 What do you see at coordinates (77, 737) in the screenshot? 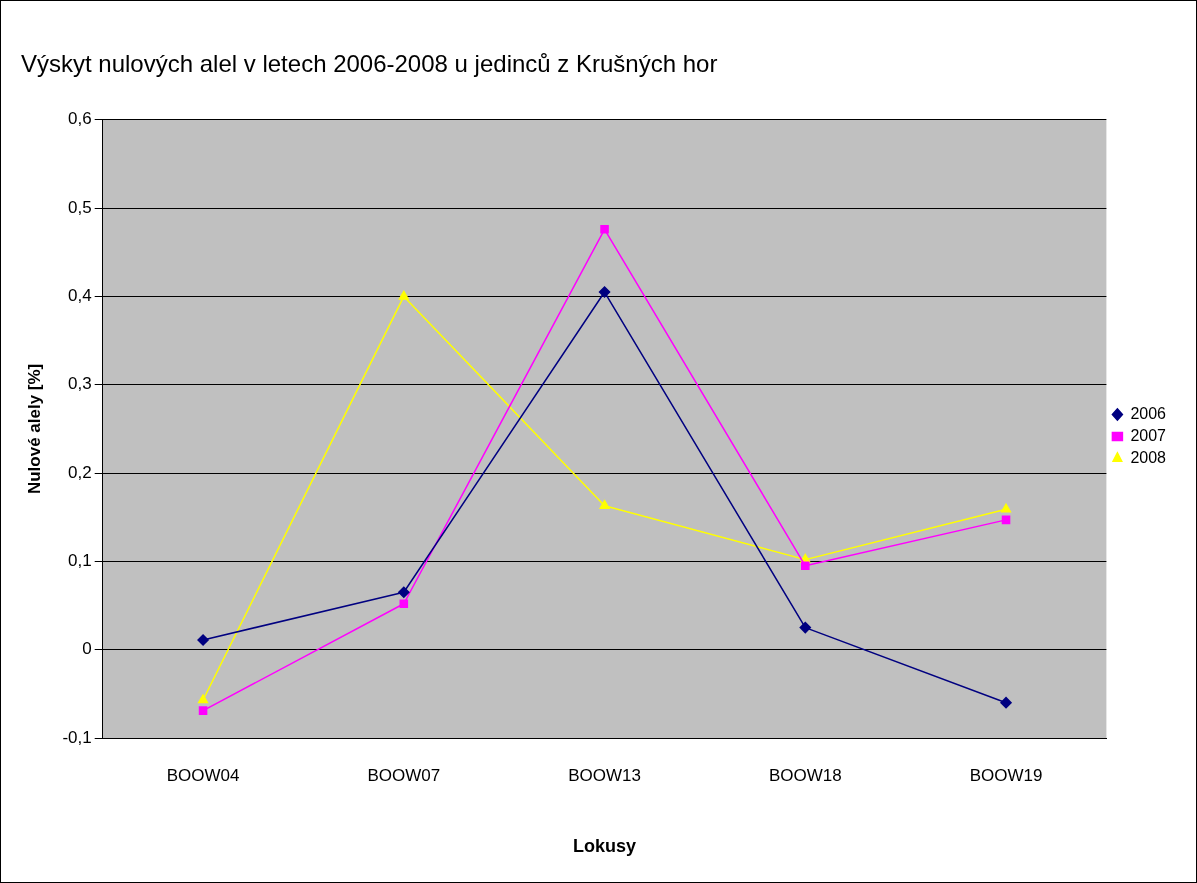
I see `y-tick-label: -0,1` at bounding box center [77, 737].